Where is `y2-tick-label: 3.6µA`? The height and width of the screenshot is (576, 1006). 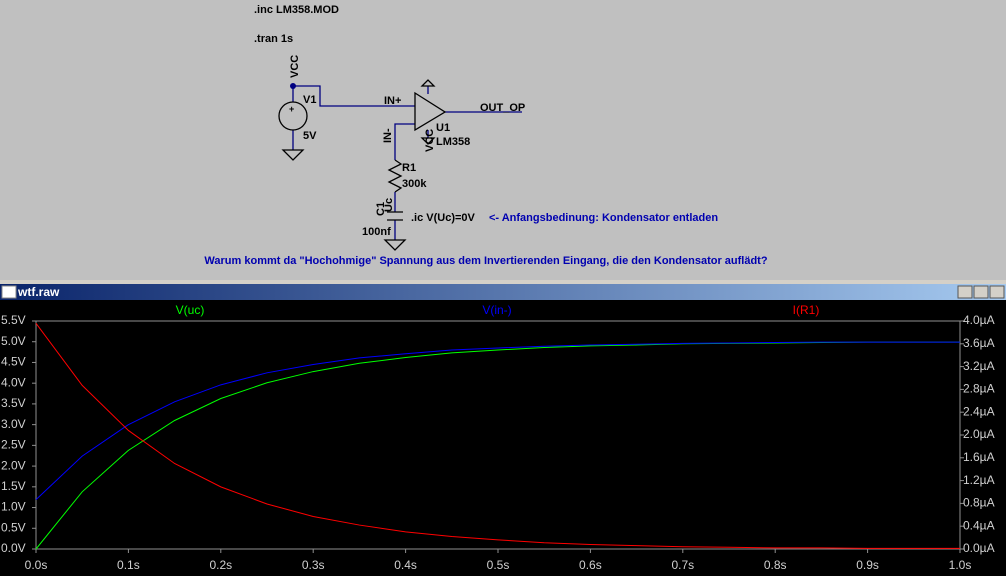
y2-tick-label: 3.6µA is located at coordinates (979, 343).